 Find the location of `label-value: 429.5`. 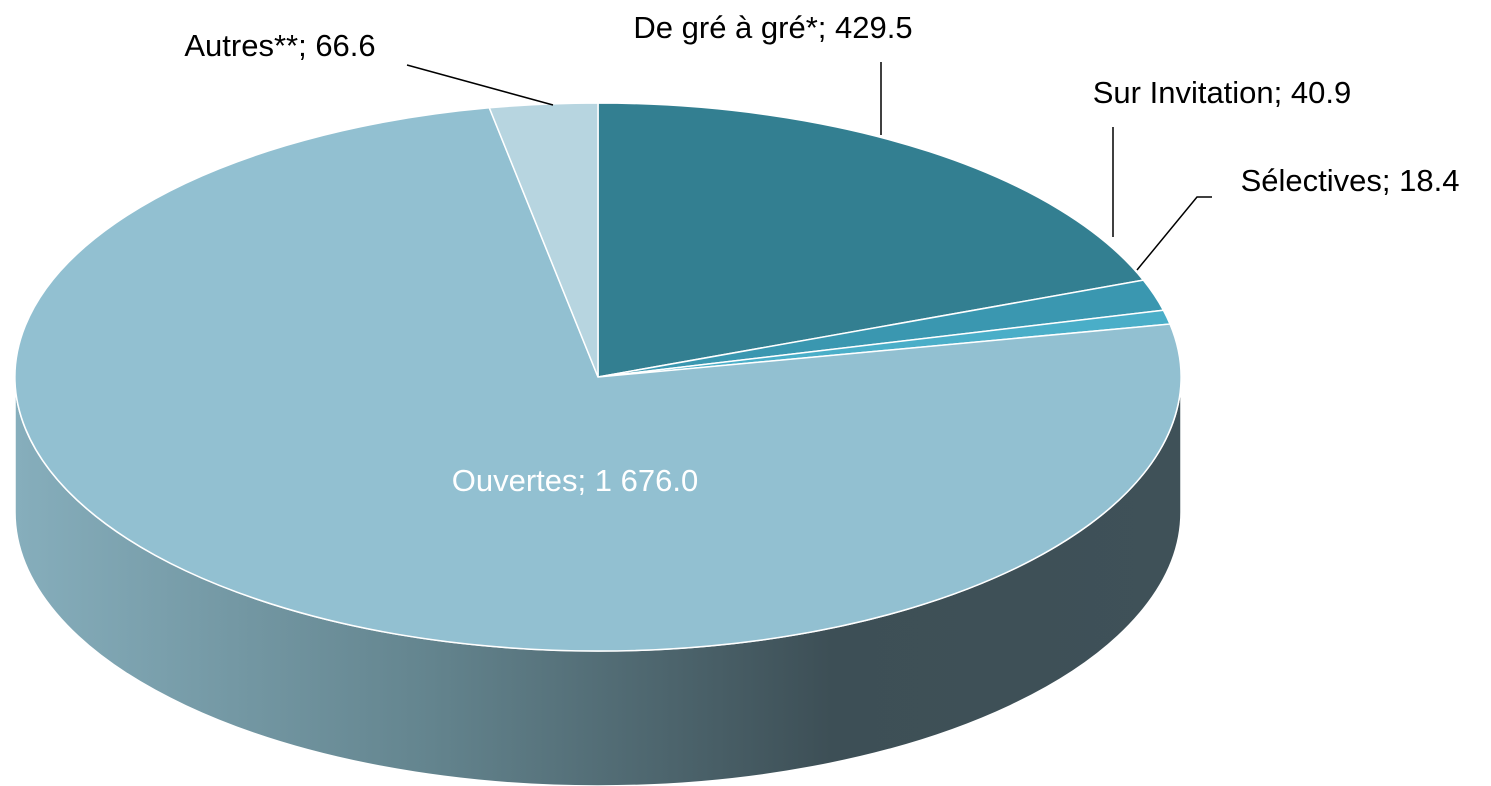

label-value: 429.5 is located at coordinates (874, 27).